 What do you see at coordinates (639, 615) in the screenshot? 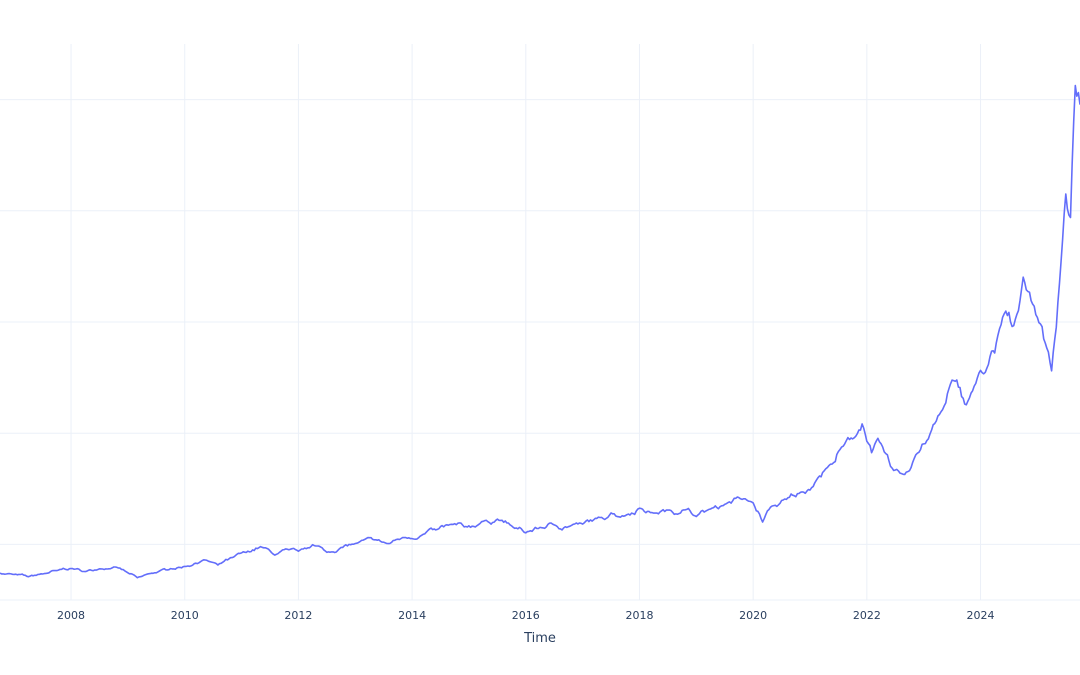
I see `x-tick-label: 2018` at bounding box center [639, 615].